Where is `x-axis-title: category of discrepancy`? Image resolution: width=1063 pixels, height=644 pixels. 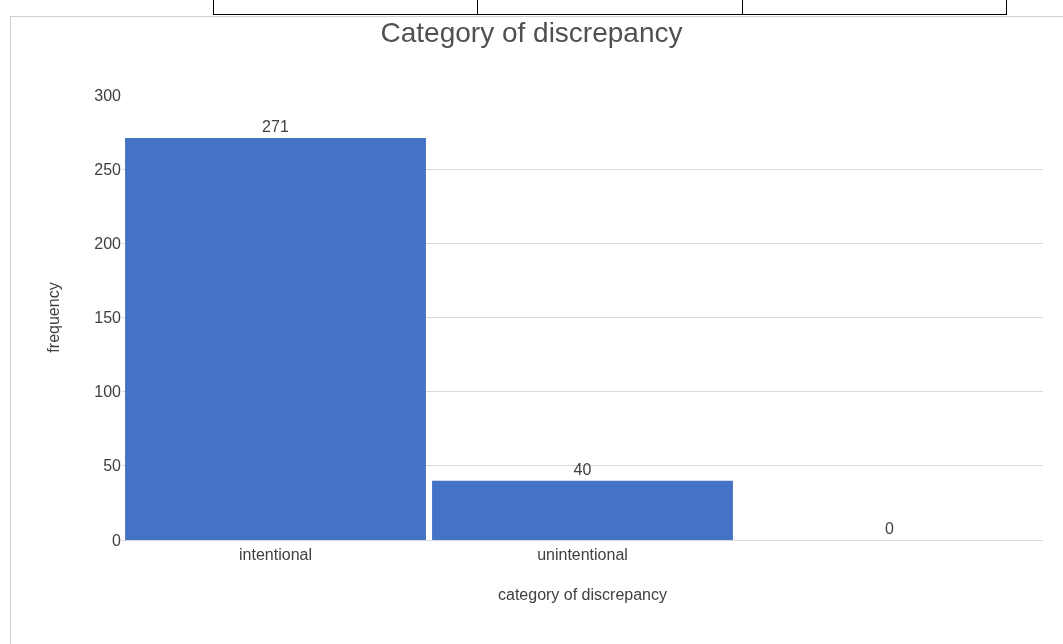 x-axis-title: category of discrepancy is located at coordinates (582, 594).